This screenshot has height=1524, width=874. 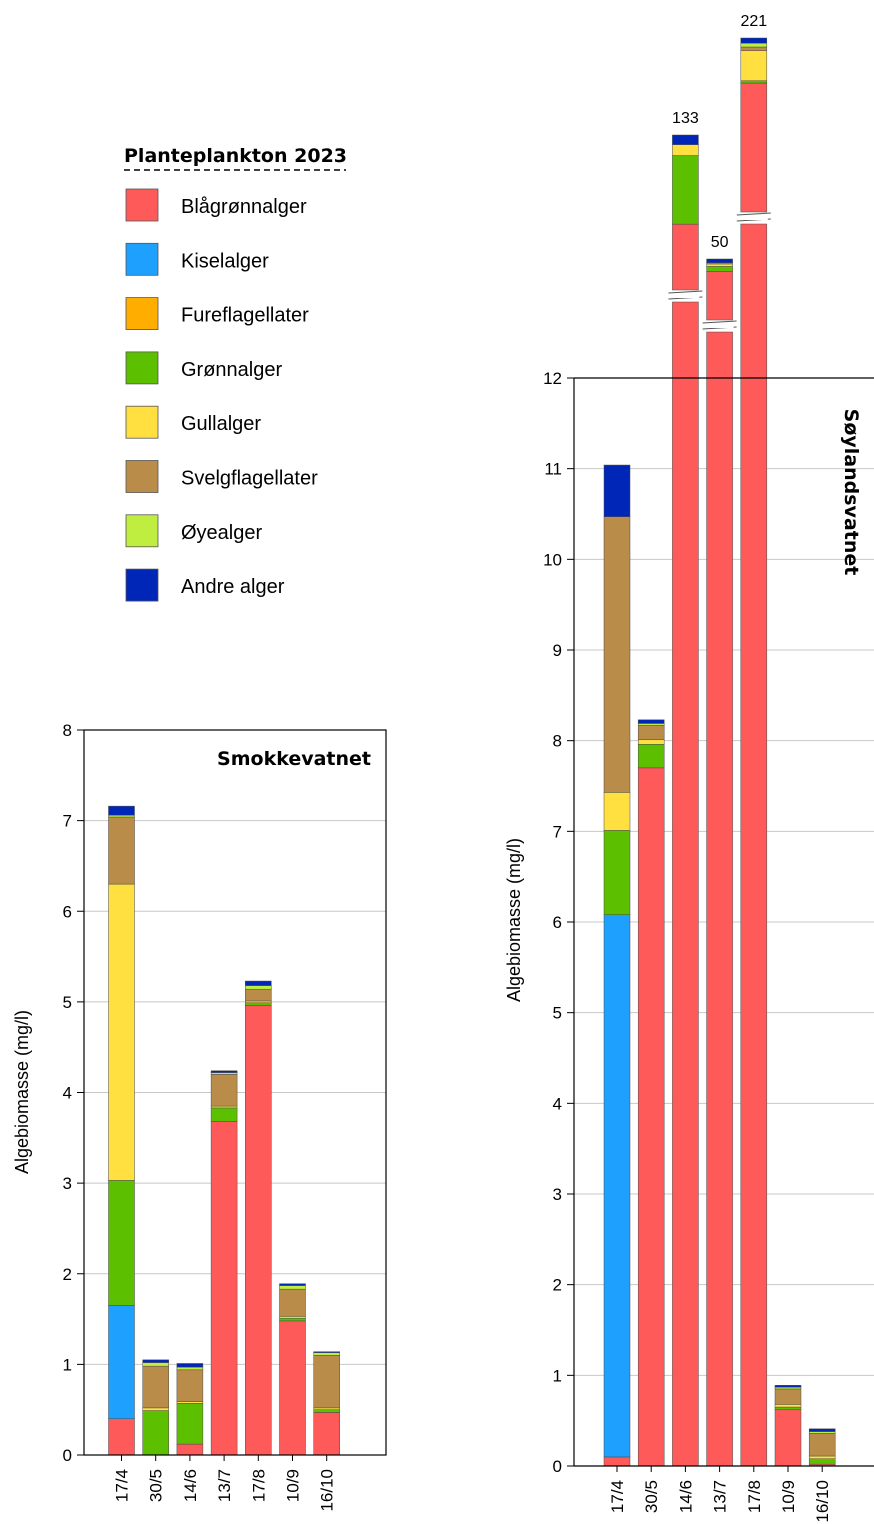 I want to click on y-tick-label: 5, so click(x=67, y=1002).